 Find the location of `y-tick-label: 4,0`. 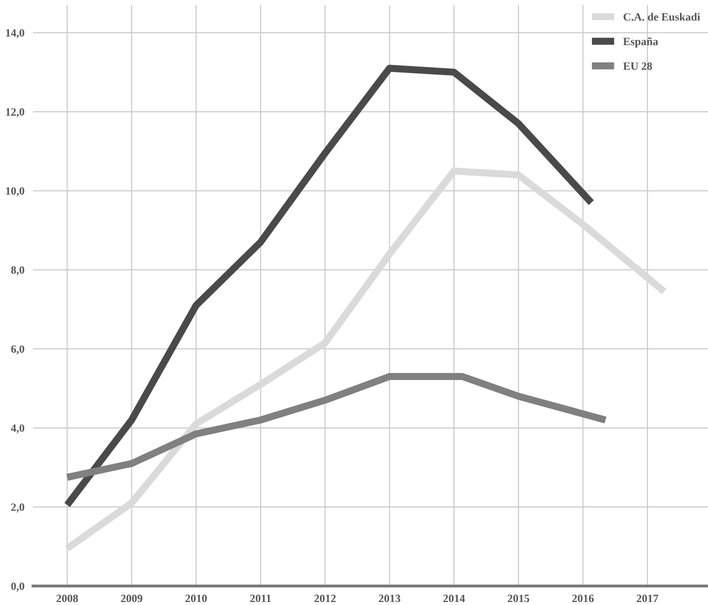

y-tick-label: 4,0 is located at coordinates (17, 429).